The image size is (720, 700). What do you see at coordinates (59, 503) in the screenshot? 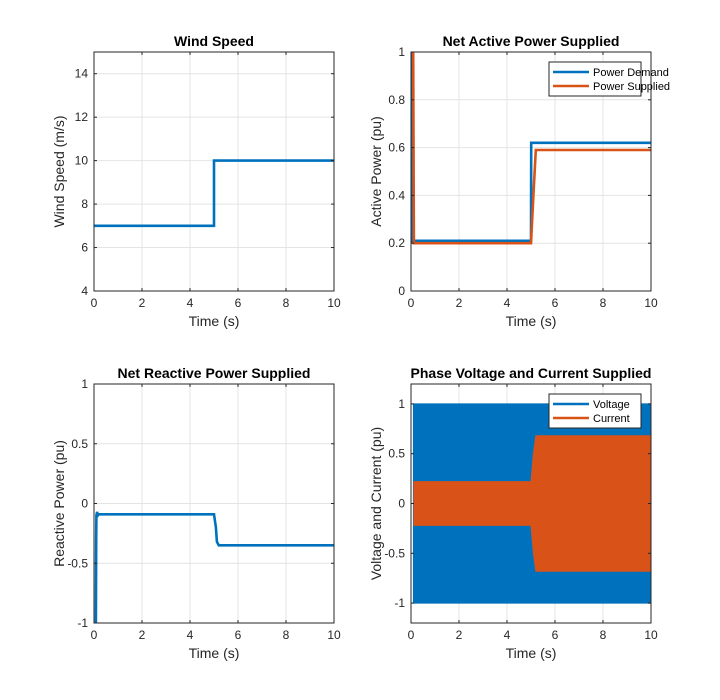
I see `y-axis-label: Reactive Power (pu)` at bounding box center [59, 503].